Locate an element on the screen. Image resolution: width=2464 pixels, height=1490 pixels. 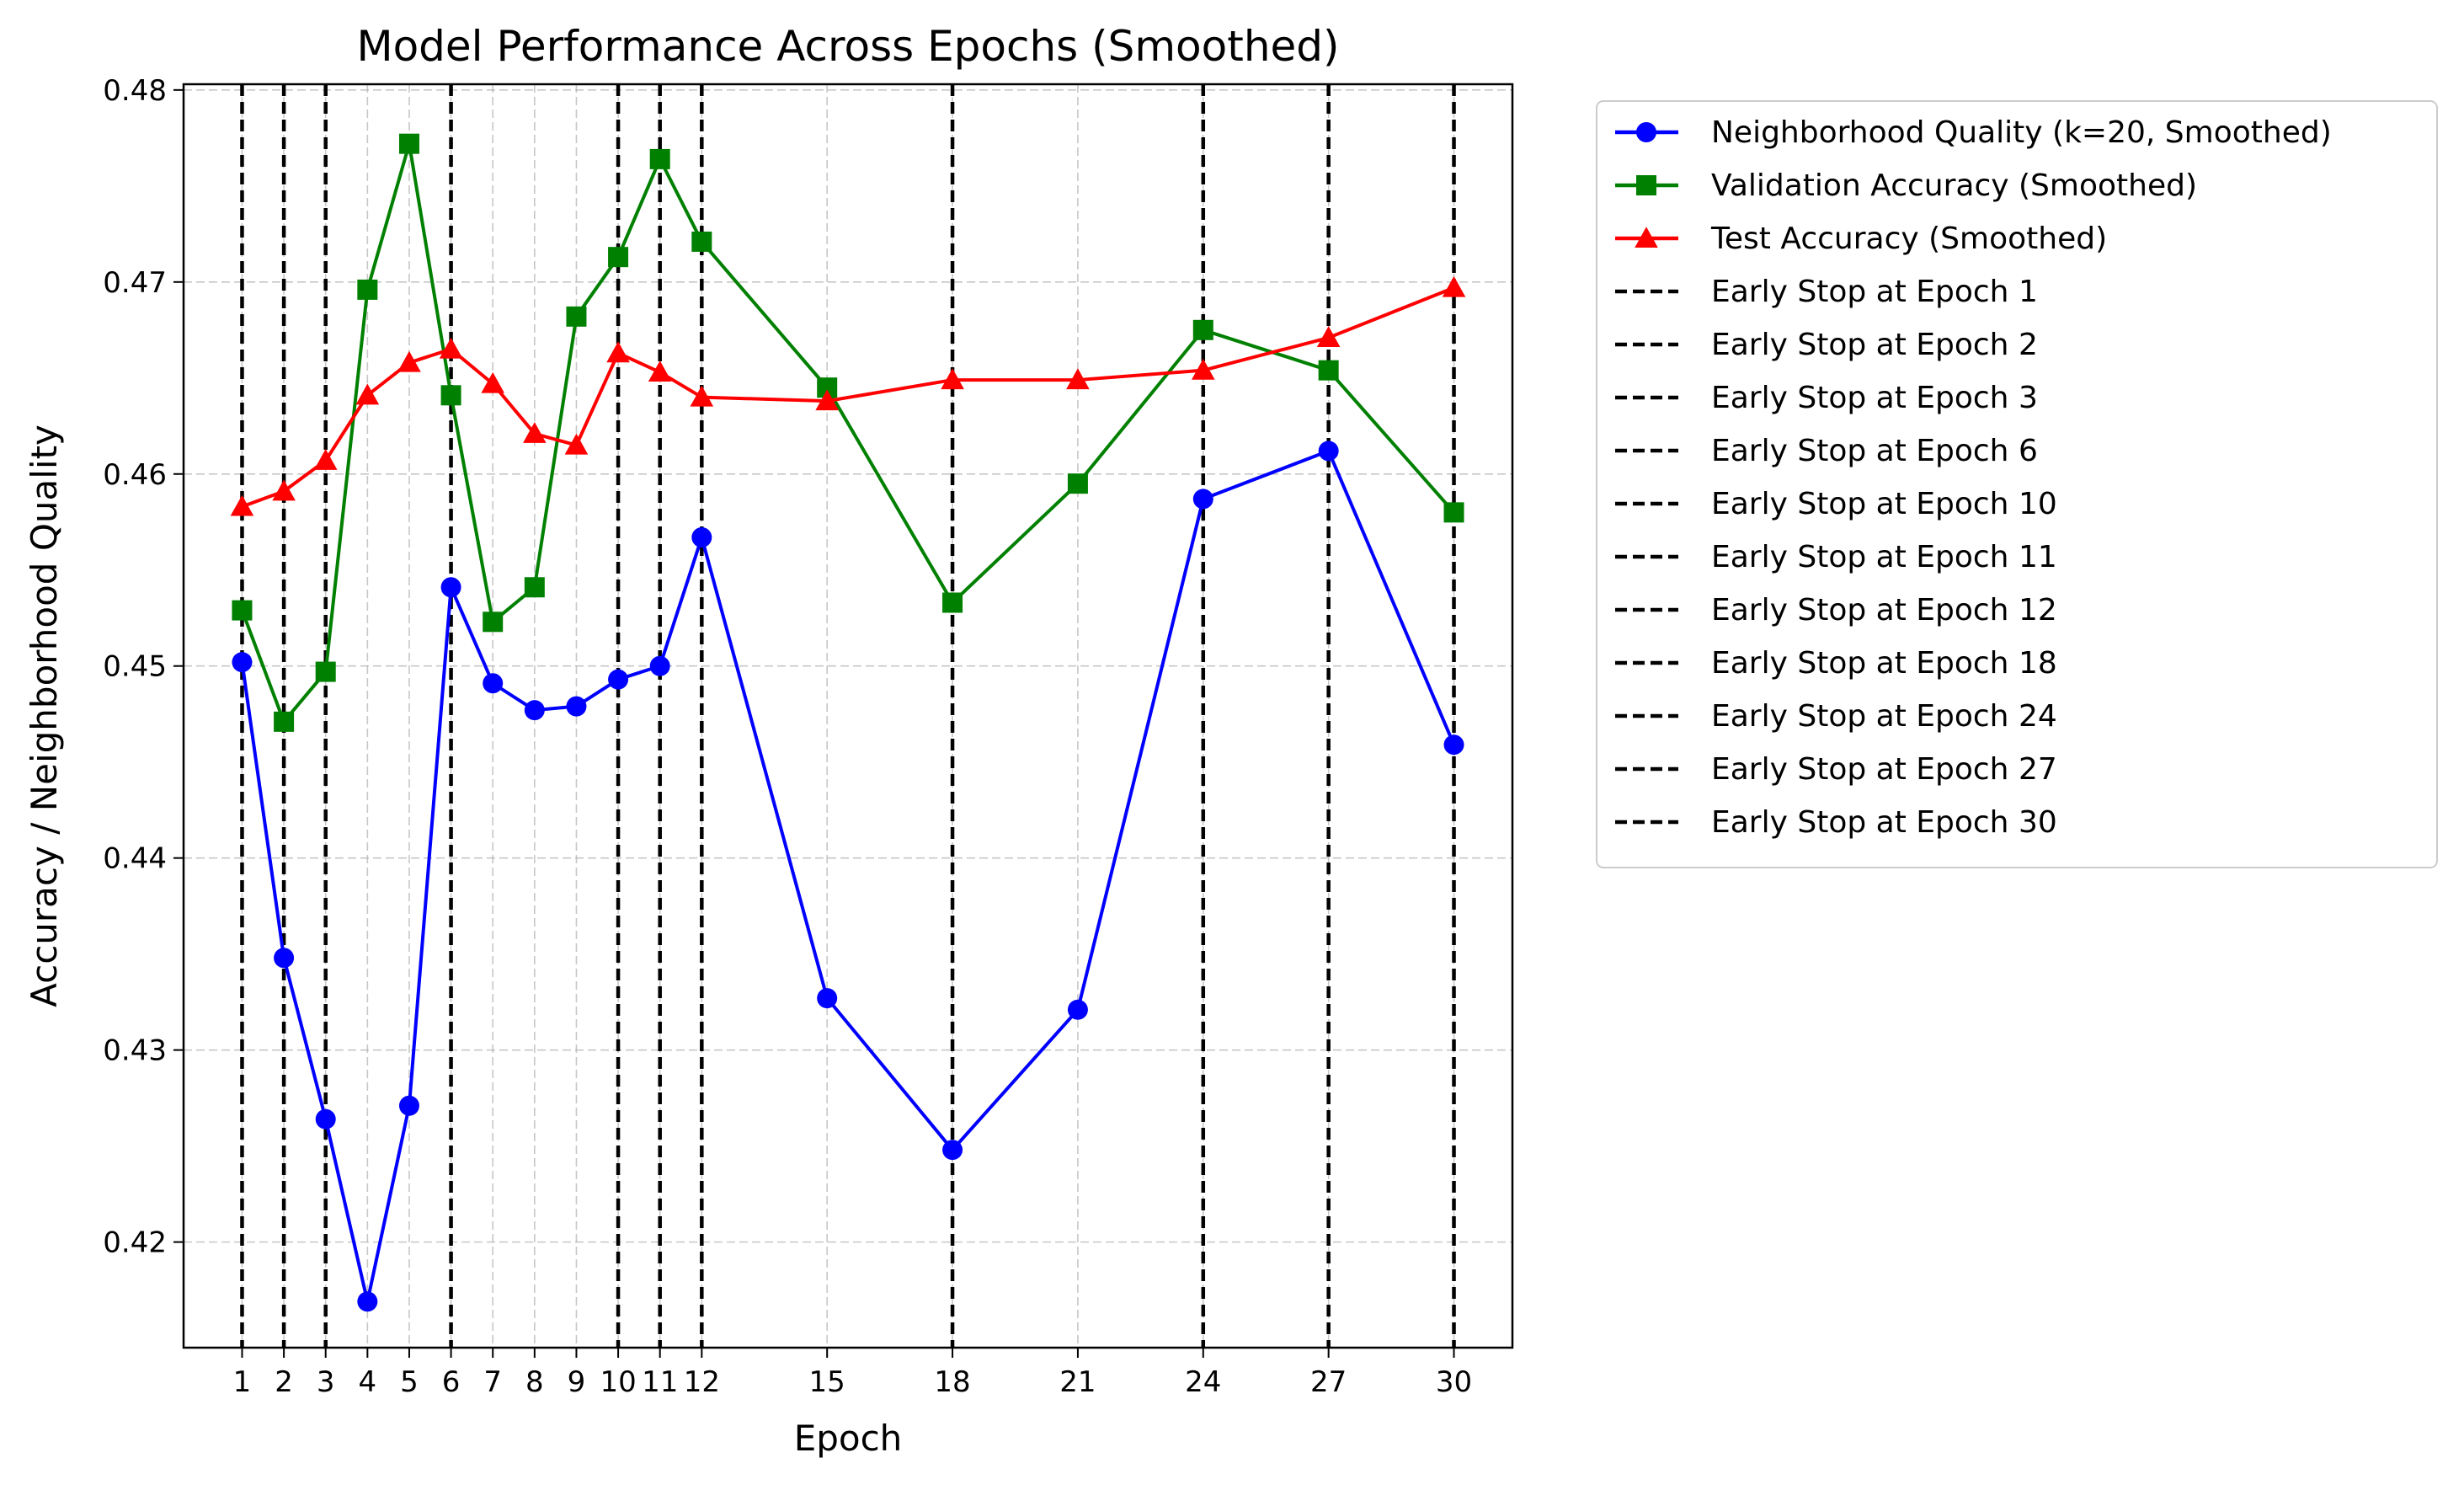
y-tick-label: 0.47 is located at coordinates (135, 283).